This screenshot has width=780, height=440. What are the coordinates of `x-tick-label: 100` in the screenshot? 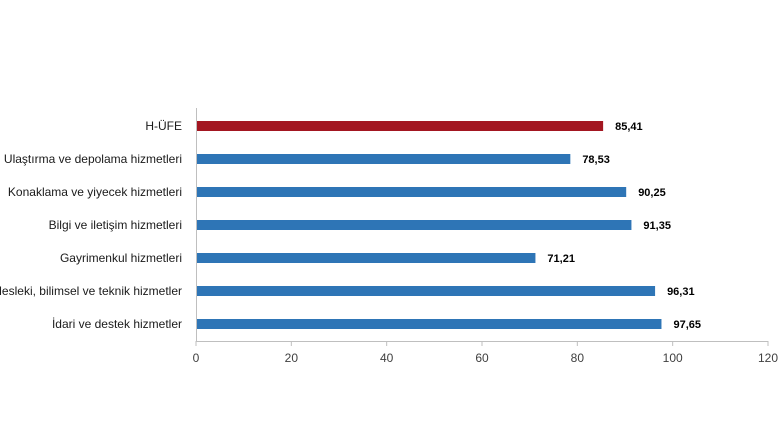 It's located at (673, 358).